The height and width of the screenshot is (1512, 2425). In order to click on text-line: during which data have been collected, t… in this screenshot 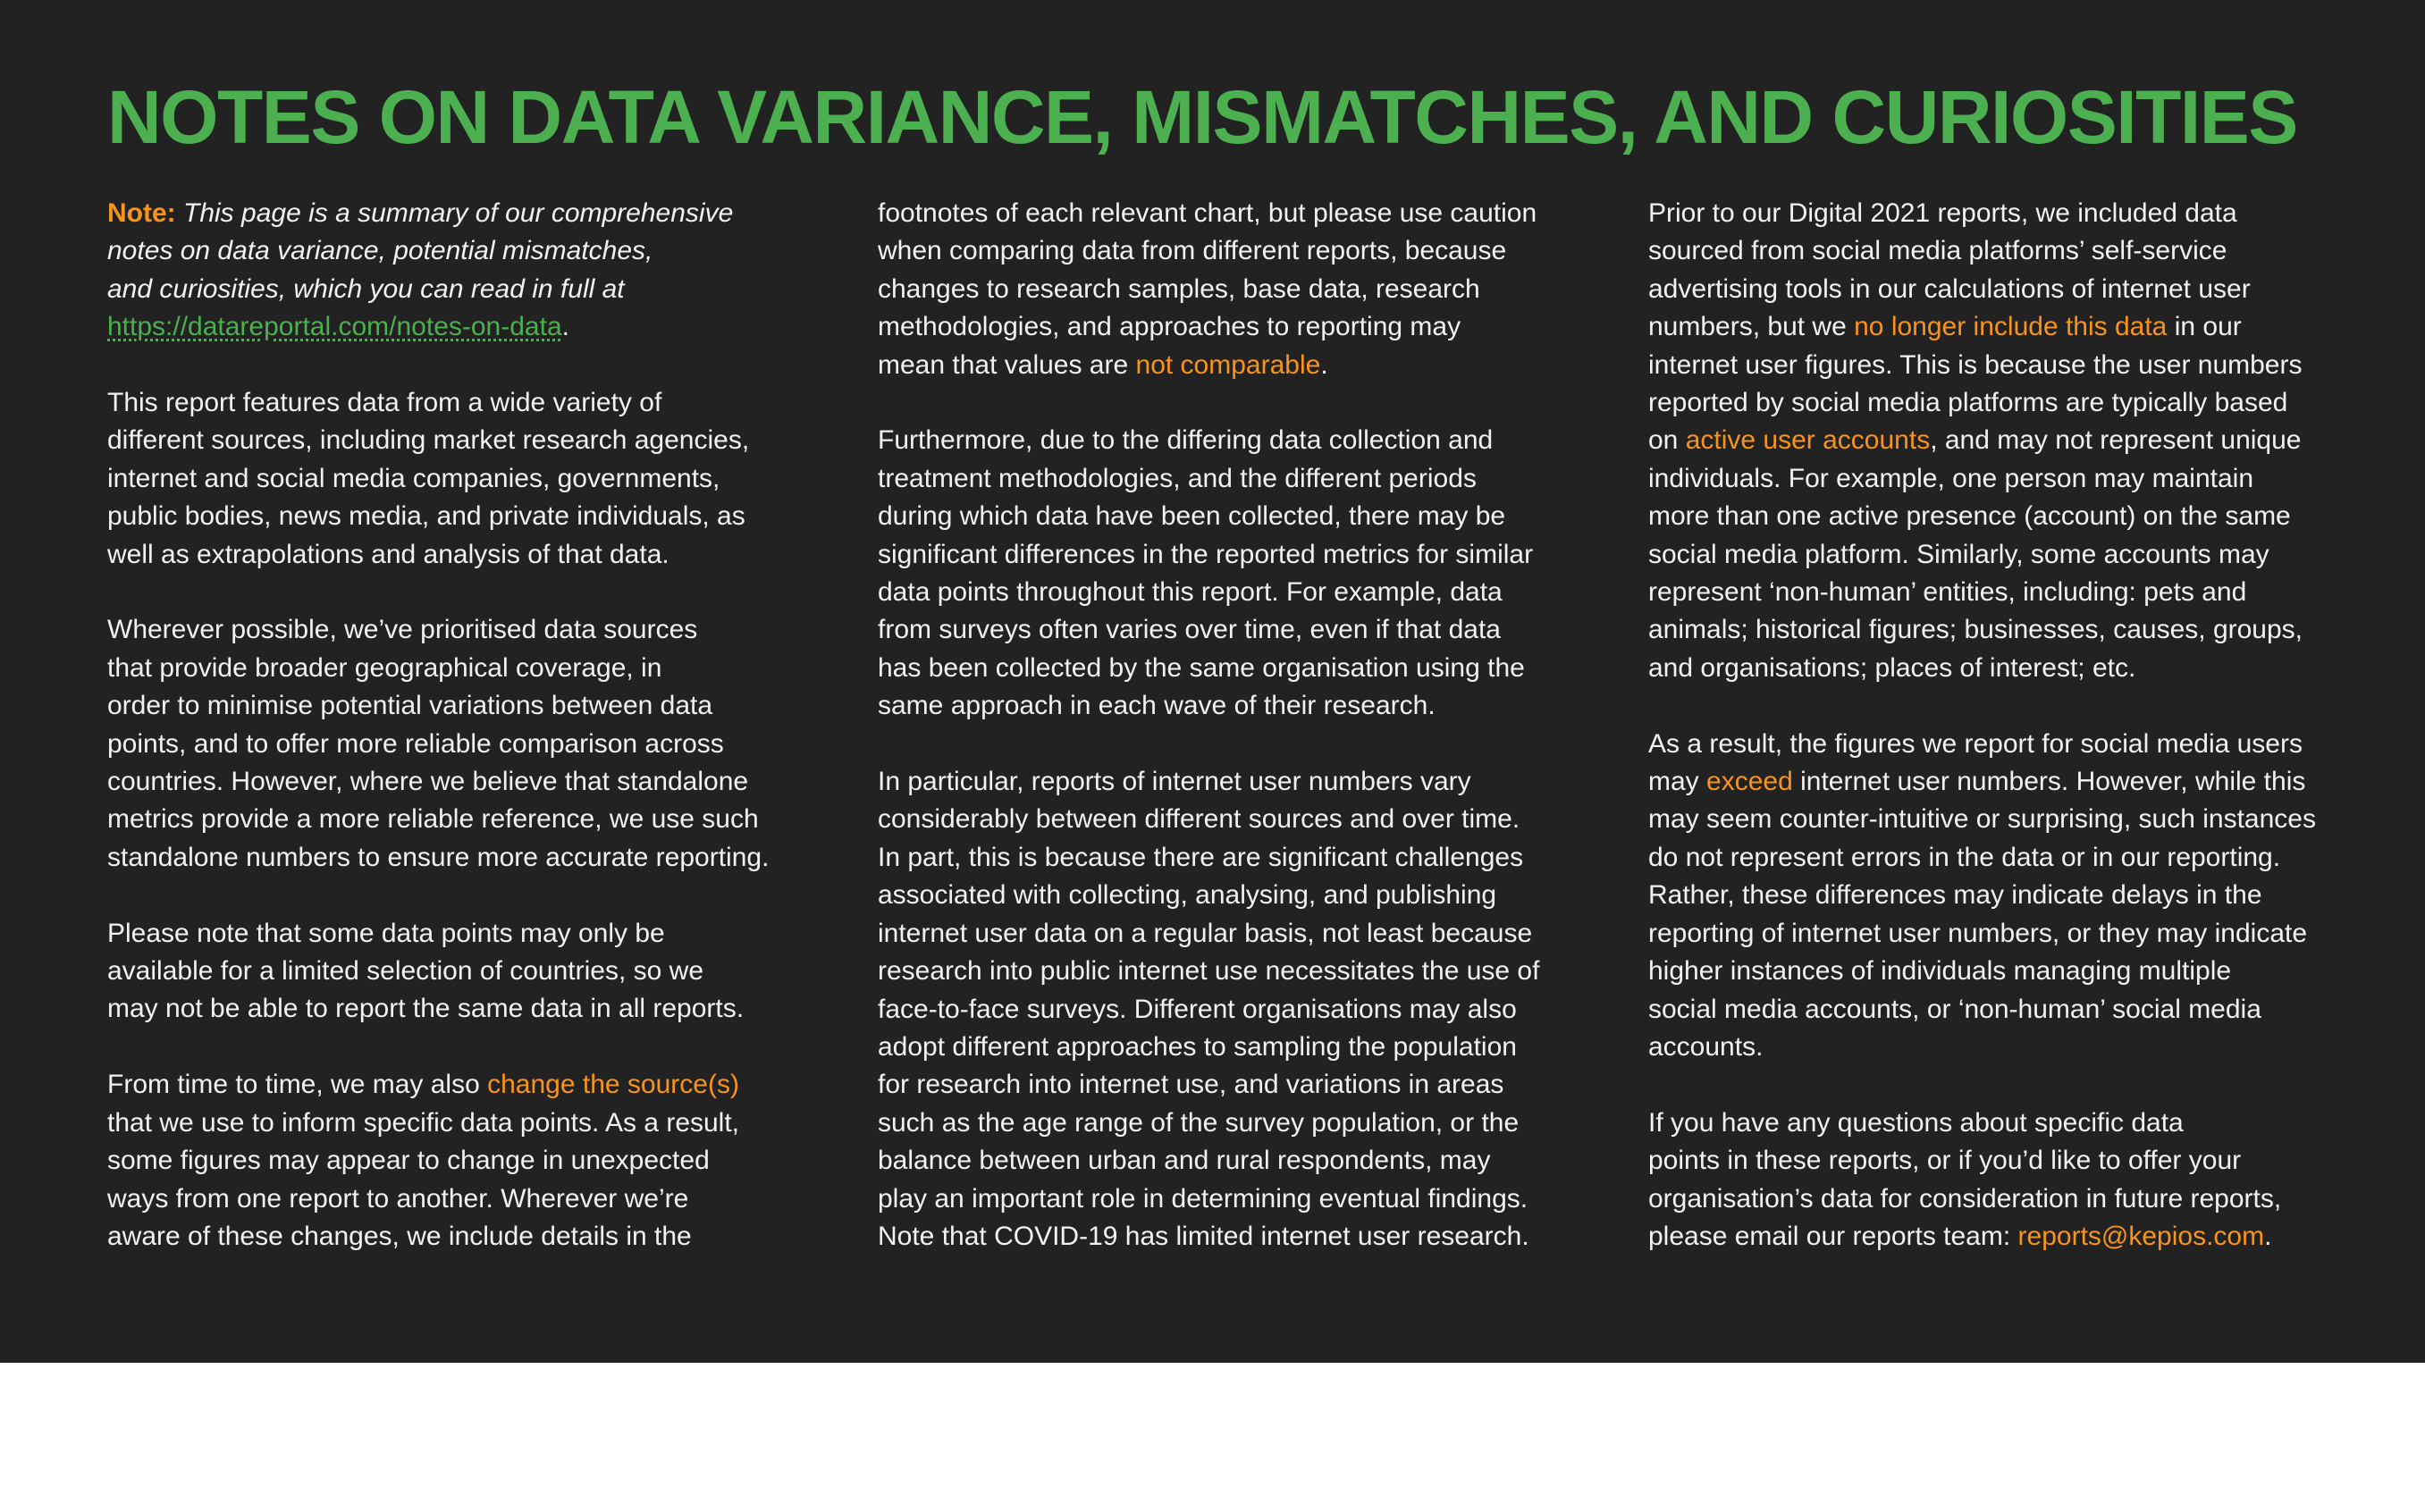, I will do `click(1192, 516)`.